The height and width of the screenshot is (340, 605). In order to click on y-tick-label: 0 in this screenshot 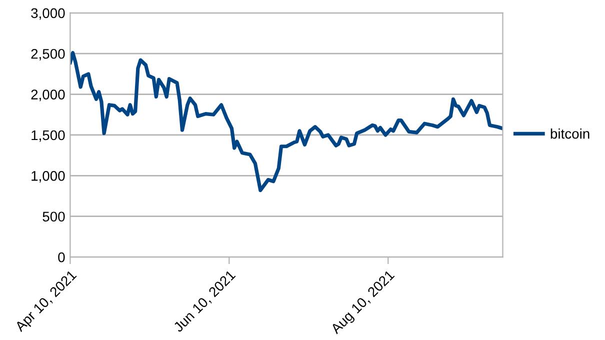, I will do `click(61, 257)`.